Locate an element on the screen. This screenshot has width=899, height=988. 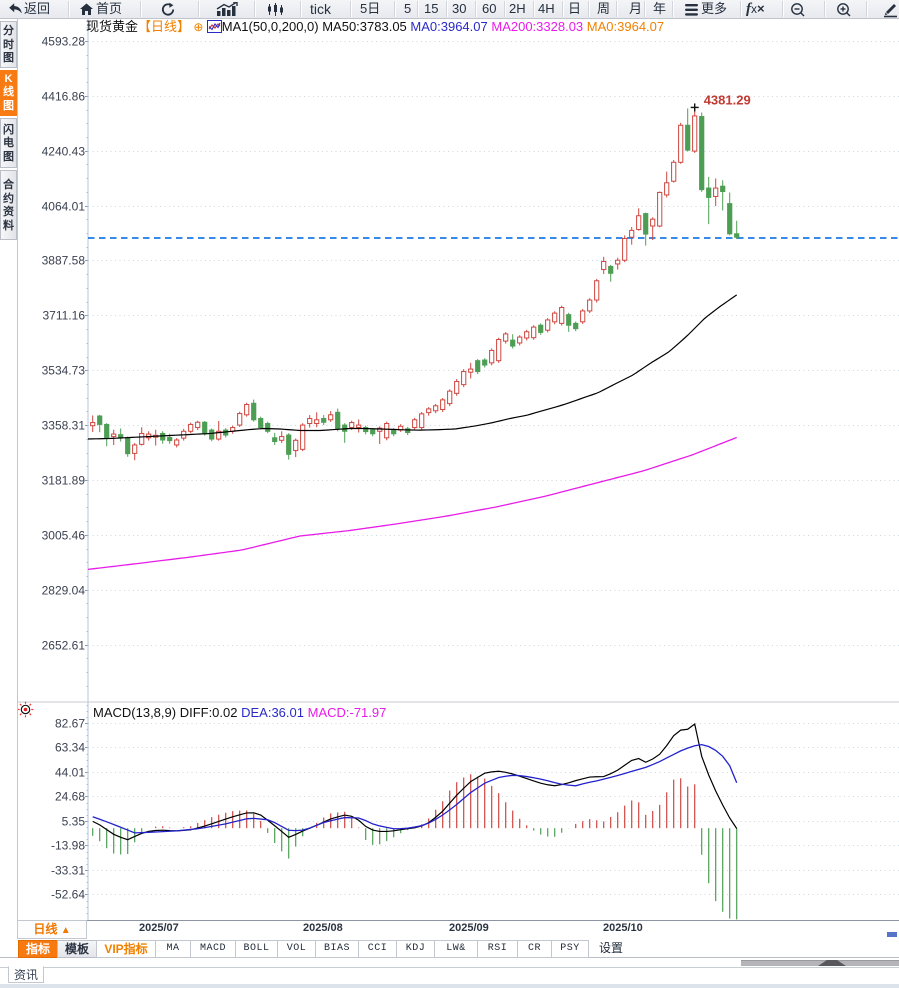
svg-text: 82.67 is located at coordinates (70, 724).